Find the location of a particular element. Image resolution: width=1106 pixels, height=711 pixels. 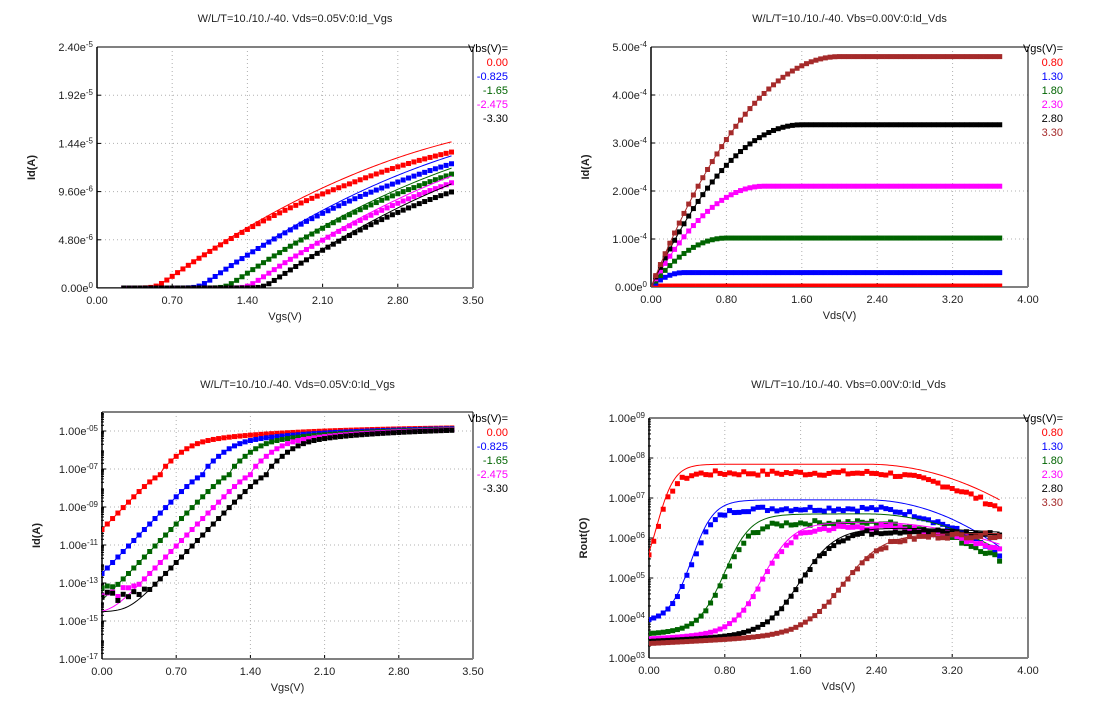

x-tick-label: 0.80 is located at coordinates (724, 671).